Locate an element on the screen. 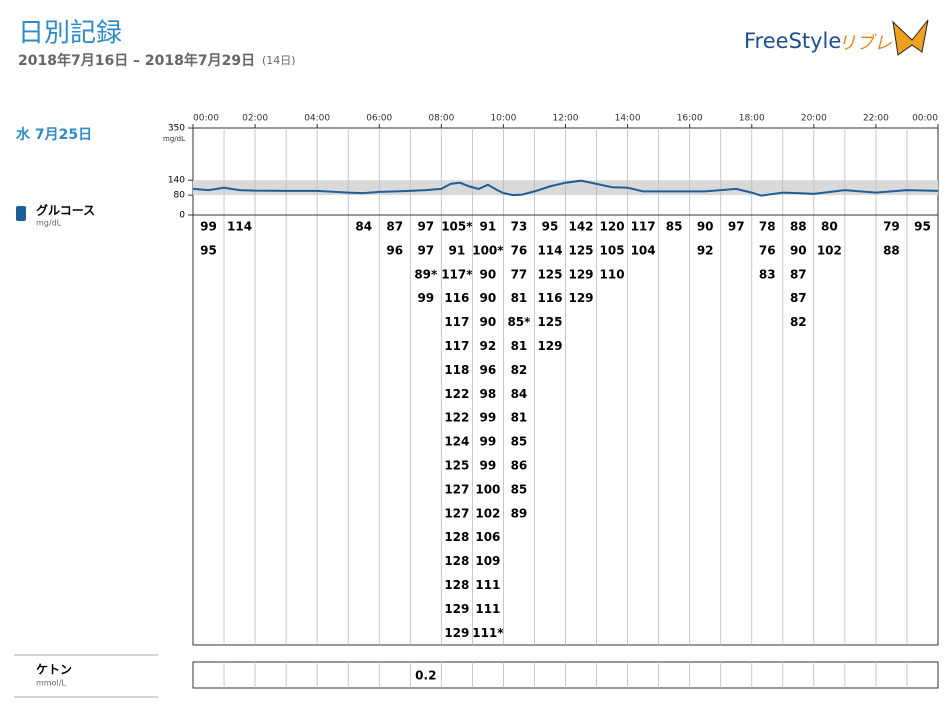 This screenshot has height=709, width=949. y-tick-label: 0 is located at coordinates (182, 216).